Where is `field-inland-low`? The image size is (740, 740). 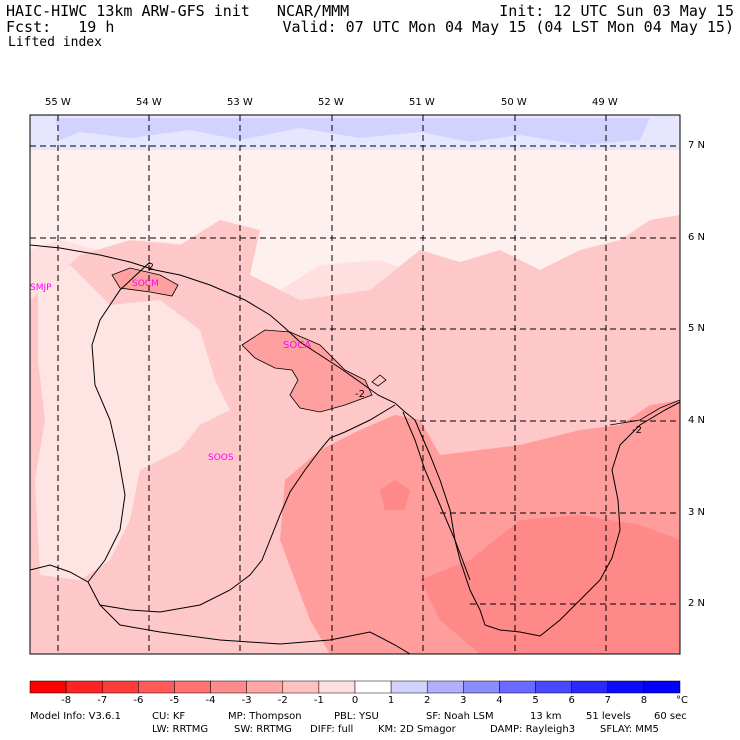 field-inland-low is located at coordinates (132, 422).